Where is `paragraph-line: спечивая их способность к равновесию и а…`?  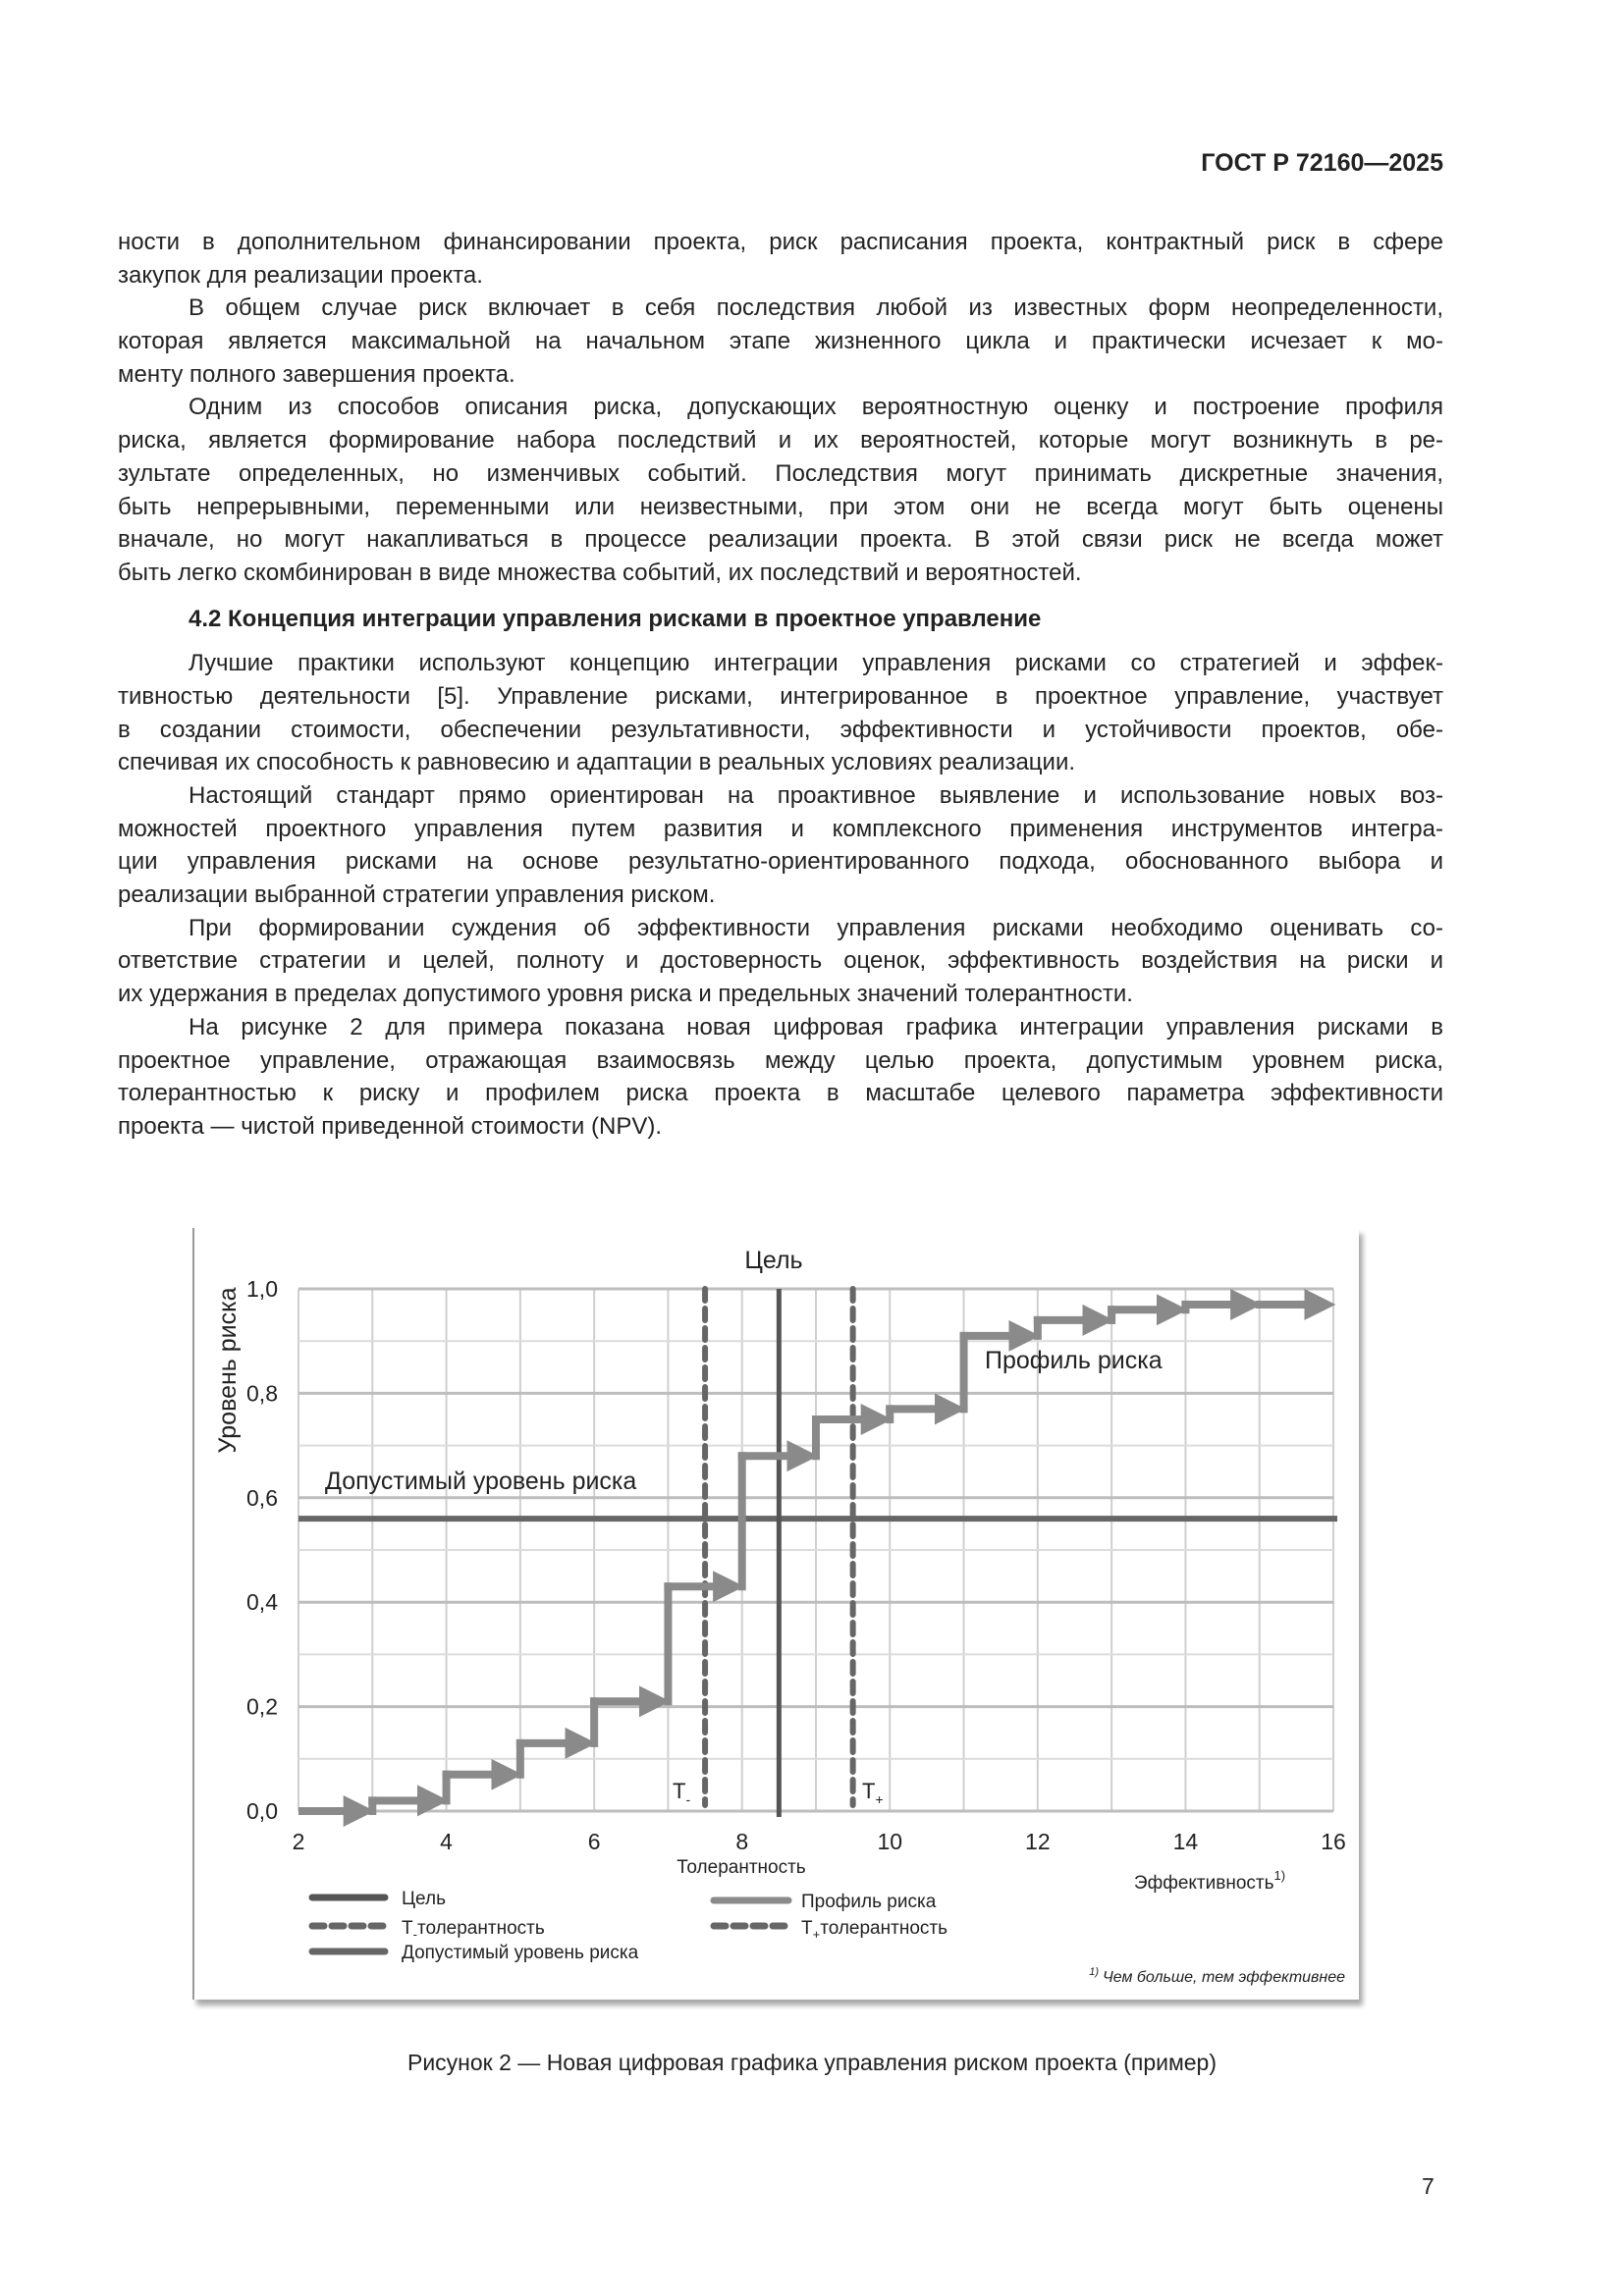
paragraph-line: спечивая их способность к равновесию и а… is located at coordinates (597, 762).